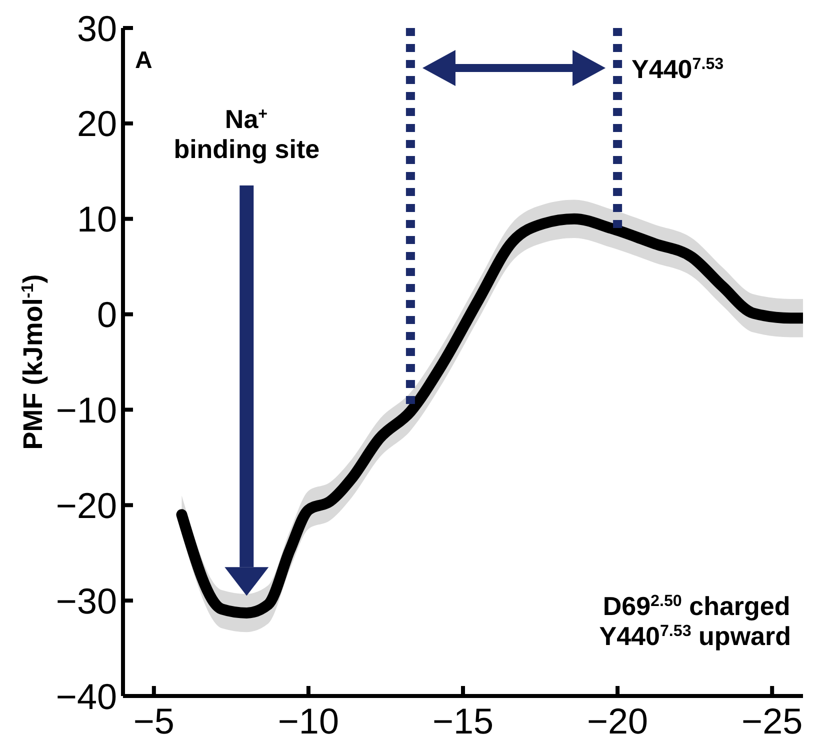 The height and width of the screenshot is (746, 826). Describe the element at coordinates (86, 505) in the screenshot. I see `y-tick-label: −20` at that location.